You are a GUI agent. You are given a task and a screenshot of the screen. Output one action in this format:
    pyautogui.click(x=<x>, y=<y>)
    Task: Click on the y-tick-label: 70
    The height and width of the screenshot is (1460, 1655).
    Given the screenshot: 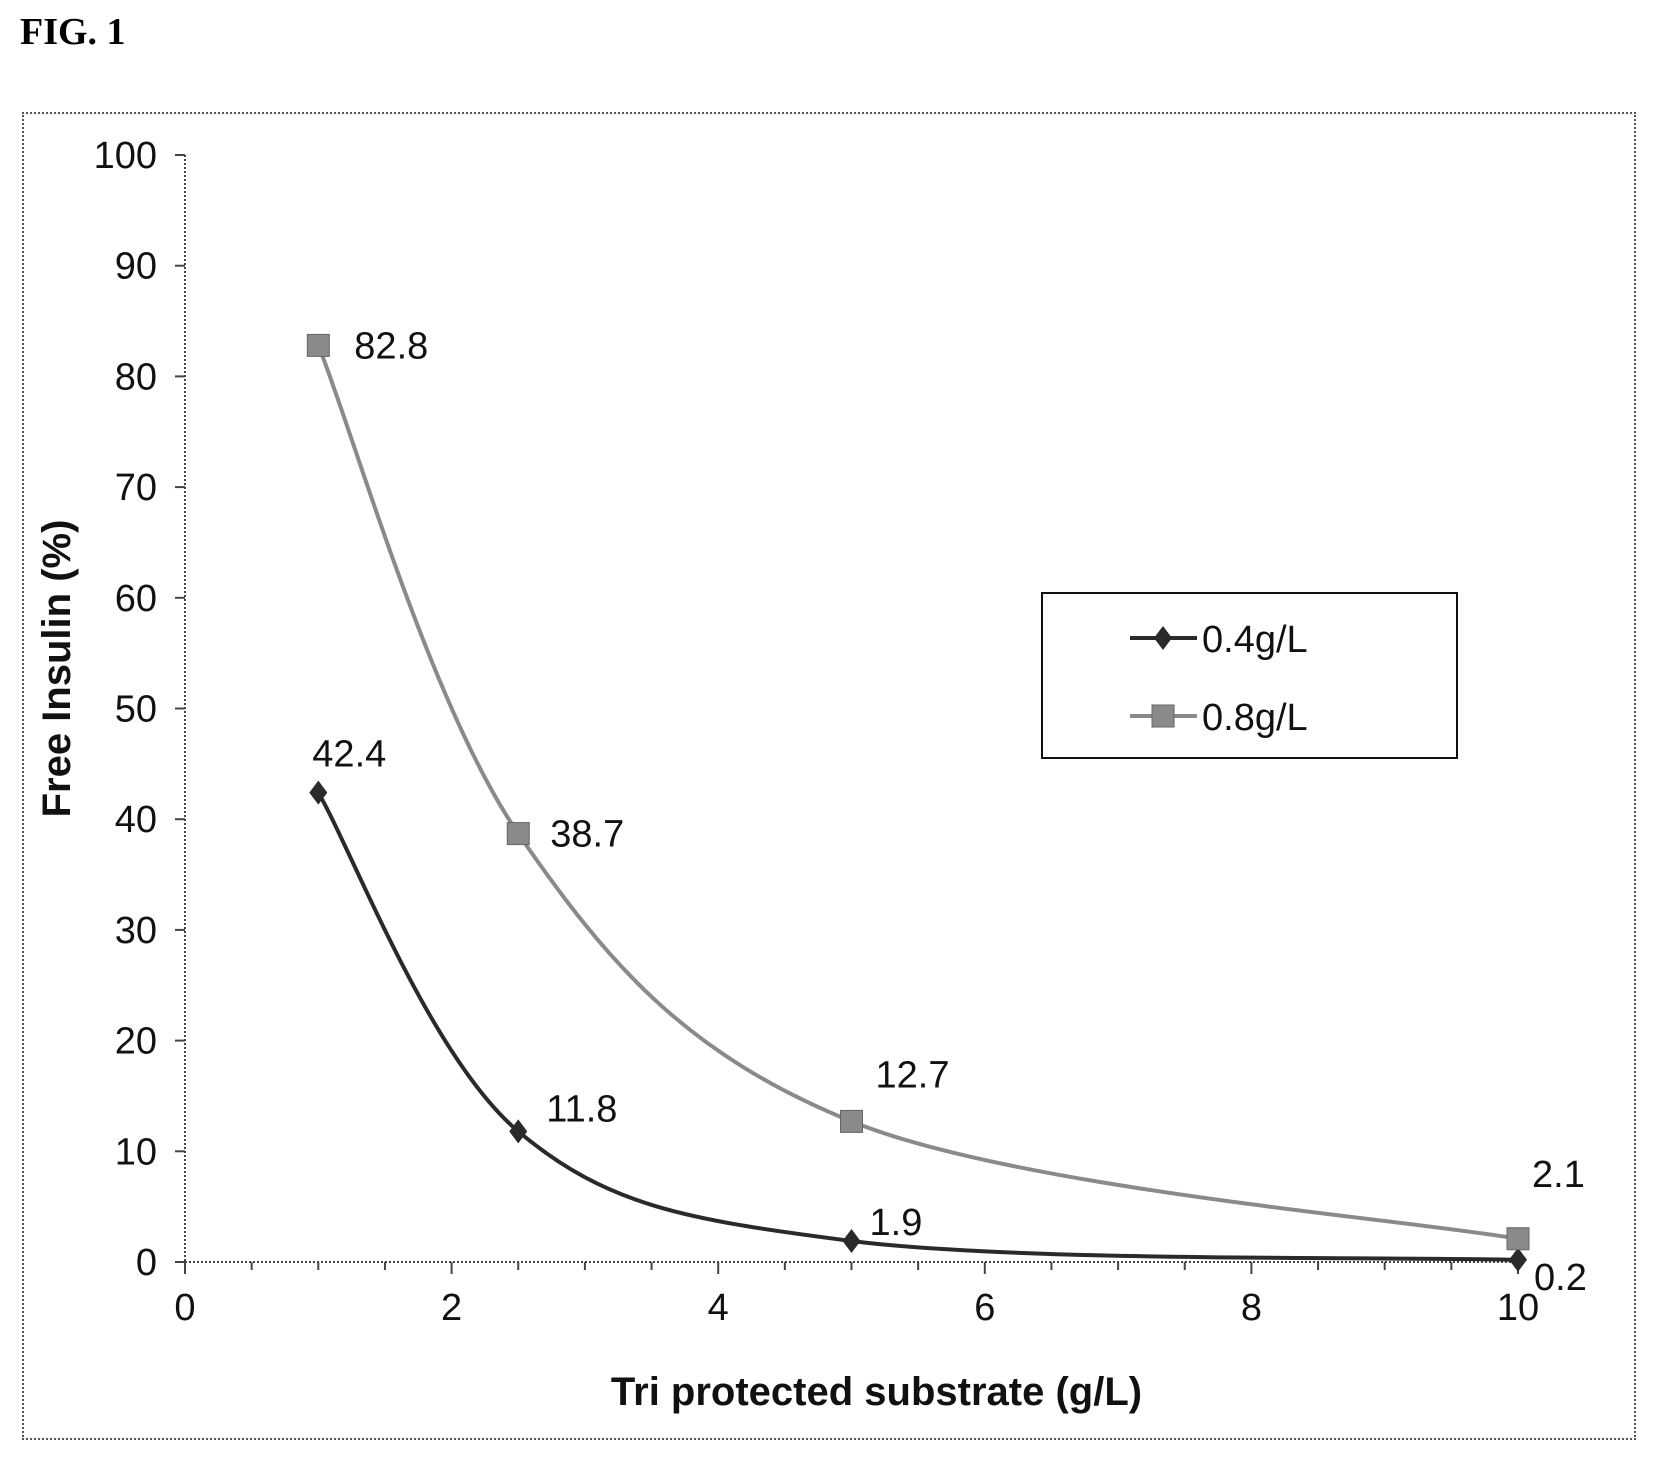 What is the action you would take?
    pyautogui.click(x=136, y=488)
    